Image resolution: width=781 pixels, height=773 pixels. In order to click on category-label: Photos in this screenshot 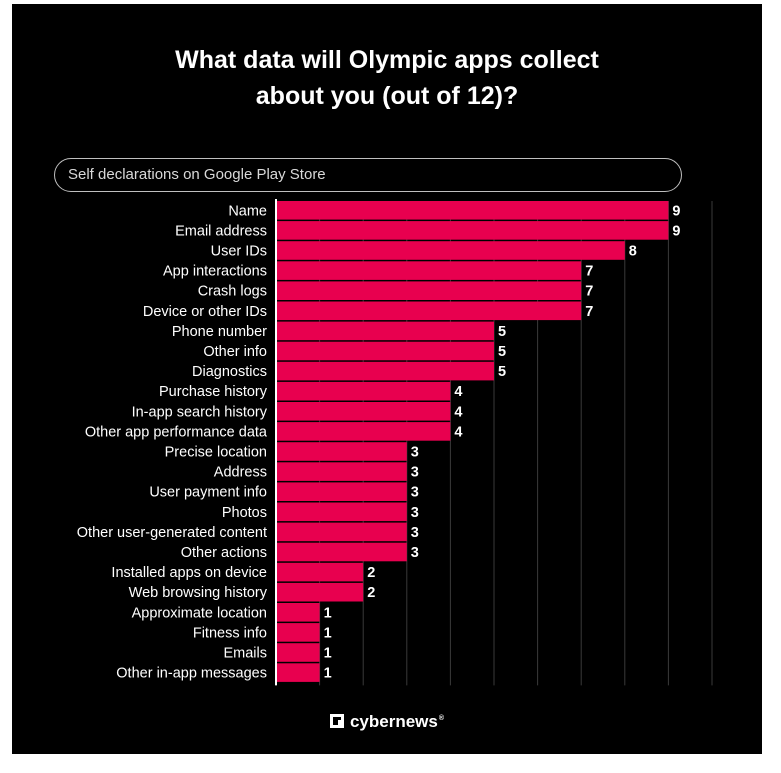, I will do `click(244, 513)`.